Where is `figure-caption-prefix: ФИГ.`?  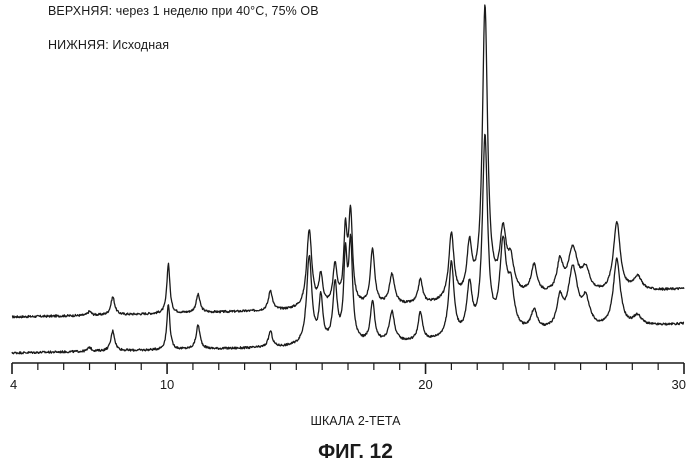 figure-caption-prefix: ФИГ. is located at coordinates (341, 452).